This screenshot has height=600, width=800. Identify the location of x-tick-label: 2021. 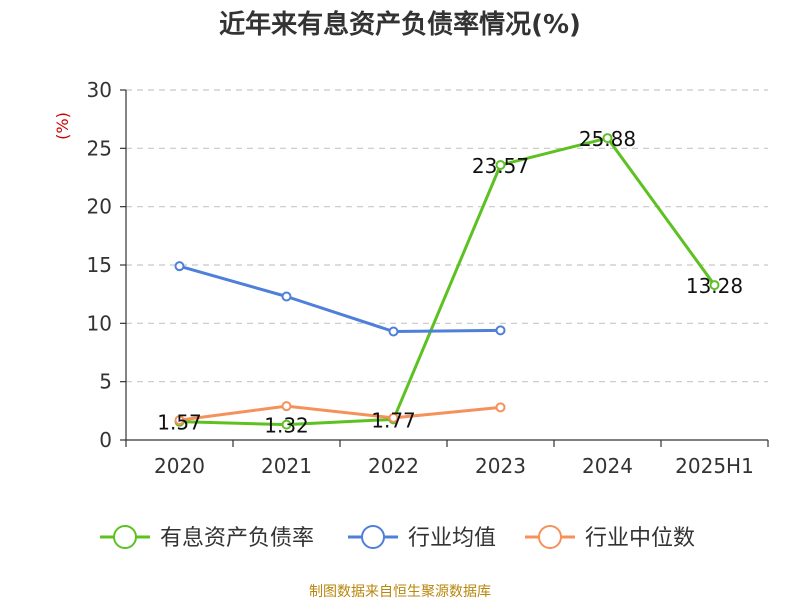
(286, 466).